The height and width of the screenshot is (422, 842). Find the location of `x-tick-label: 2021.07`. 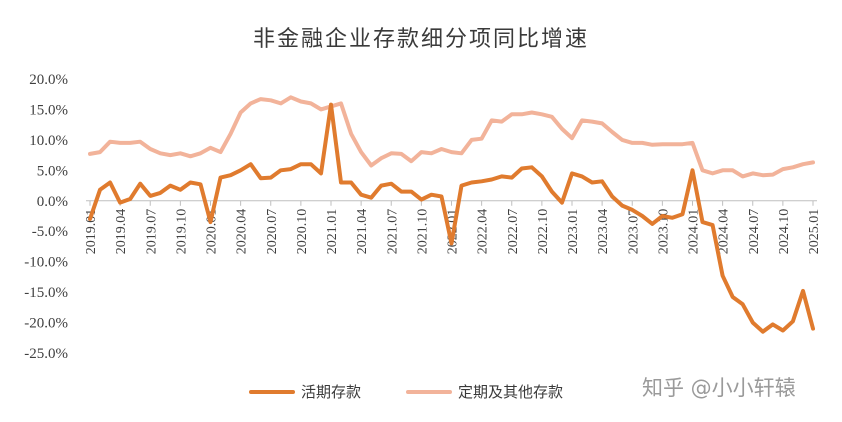

x-tick-label: 2021.07 is located at coordinates (392, 232).